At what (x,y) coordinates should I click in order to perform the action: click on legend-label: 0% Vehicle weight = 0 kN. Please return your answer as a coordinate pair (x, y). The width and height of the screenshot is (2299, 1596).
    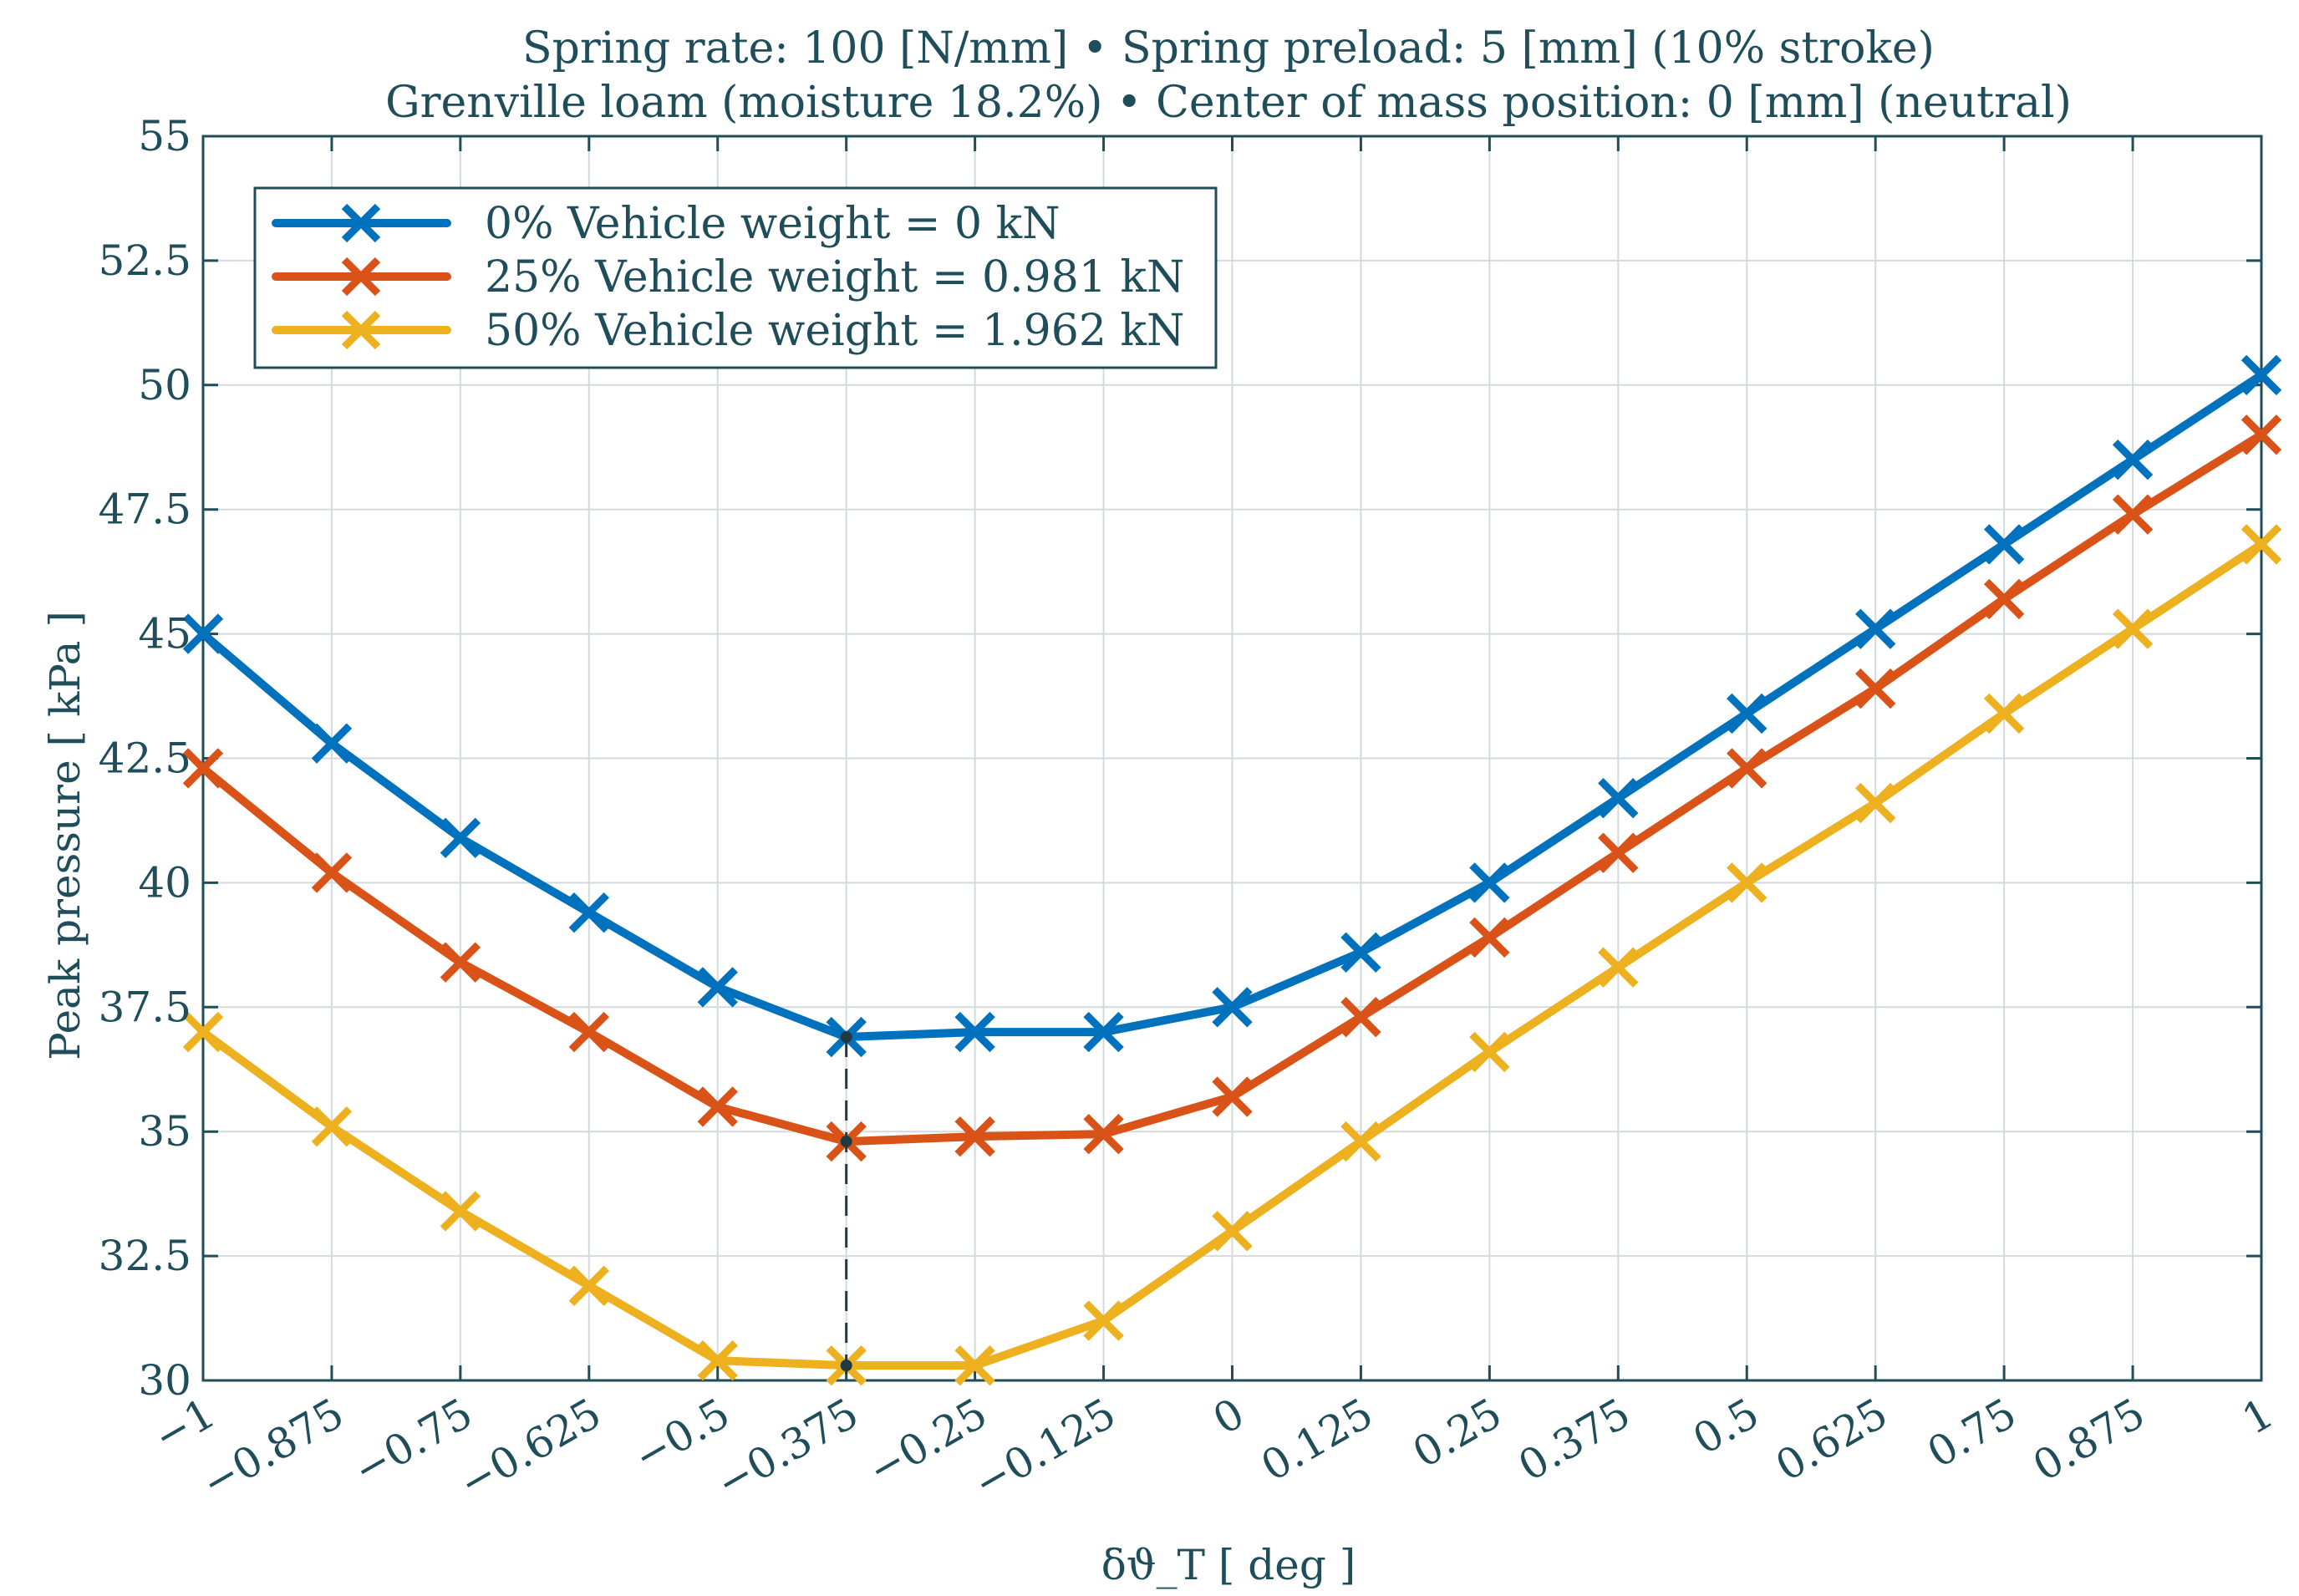
    Looking at the image, I should click on (772, 224).